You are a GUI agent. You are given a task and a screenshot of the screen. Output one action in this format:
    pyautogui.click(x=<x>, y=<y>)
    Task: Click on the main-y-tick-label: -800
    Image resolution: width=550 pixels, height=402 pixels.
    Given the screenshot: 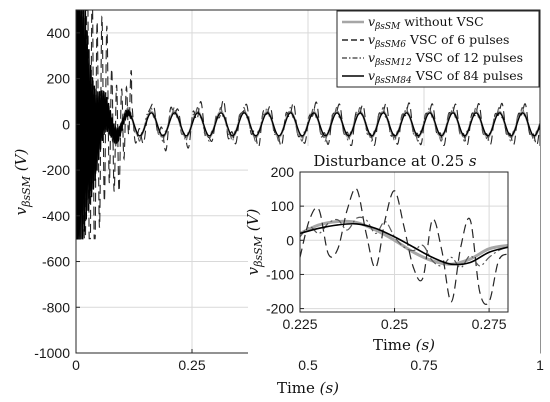 What is the action you would take?
    pyautogui.click(x=56, y=307)
    